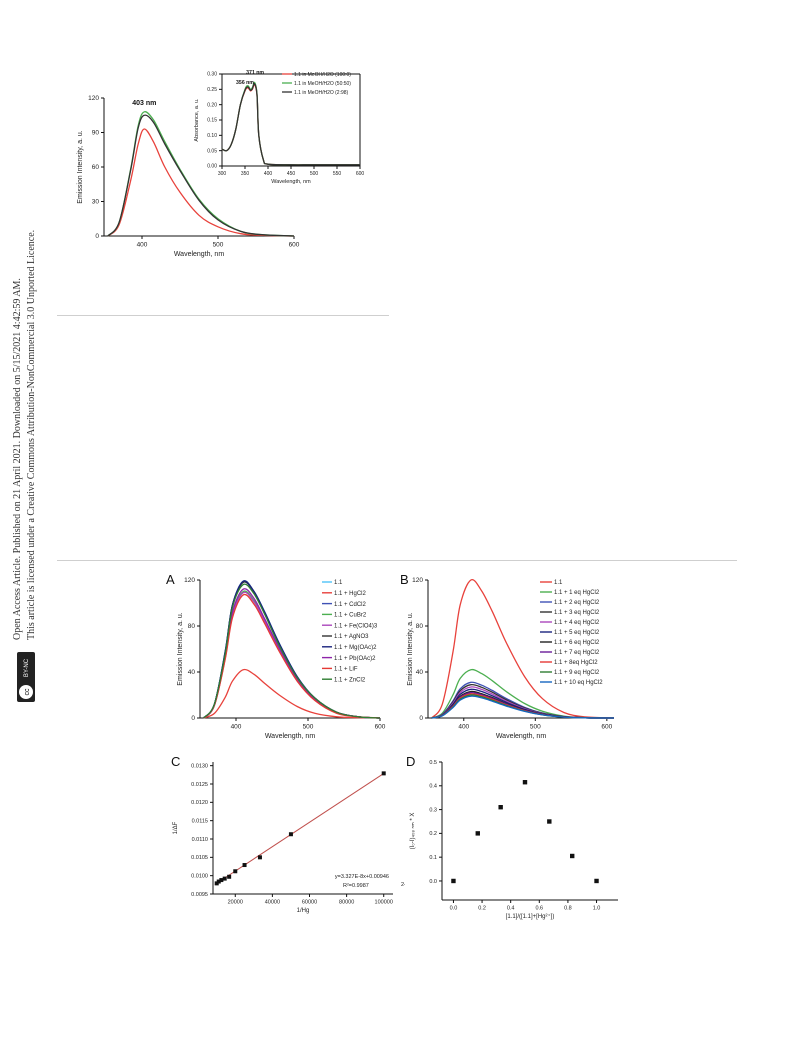  Describe the element at coordinates (350, 680) in the screenshot. I see `legend-entry: 1.1 + ZnCl2` at that location.